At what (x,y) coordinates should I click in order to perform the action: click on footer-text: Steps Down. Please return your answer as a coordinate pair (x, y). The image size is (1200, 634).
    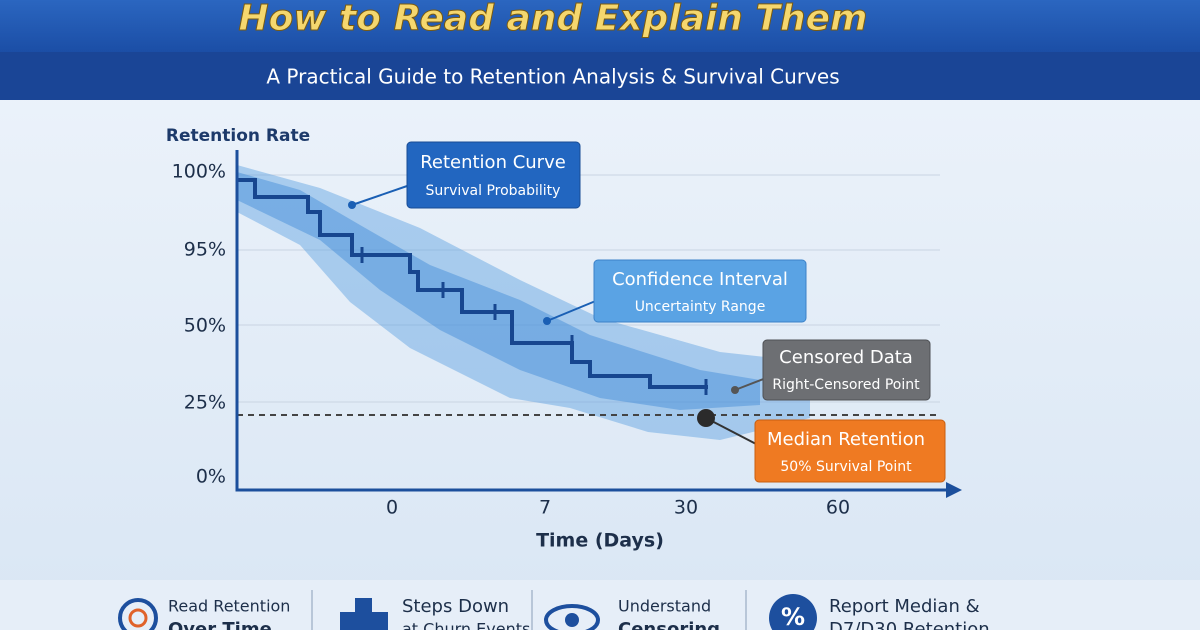
    Looking at the image, I should click on (455, 606).